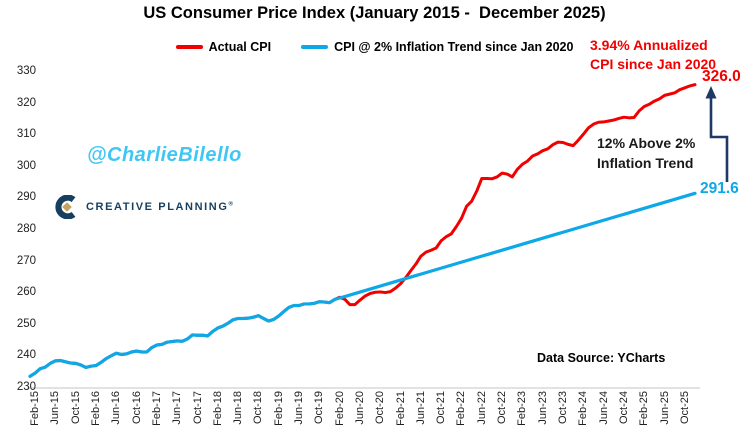  Describe the element at coordinates (95, 408) in the screenshot. I see `x-tick-label: Feb-16` at that location.